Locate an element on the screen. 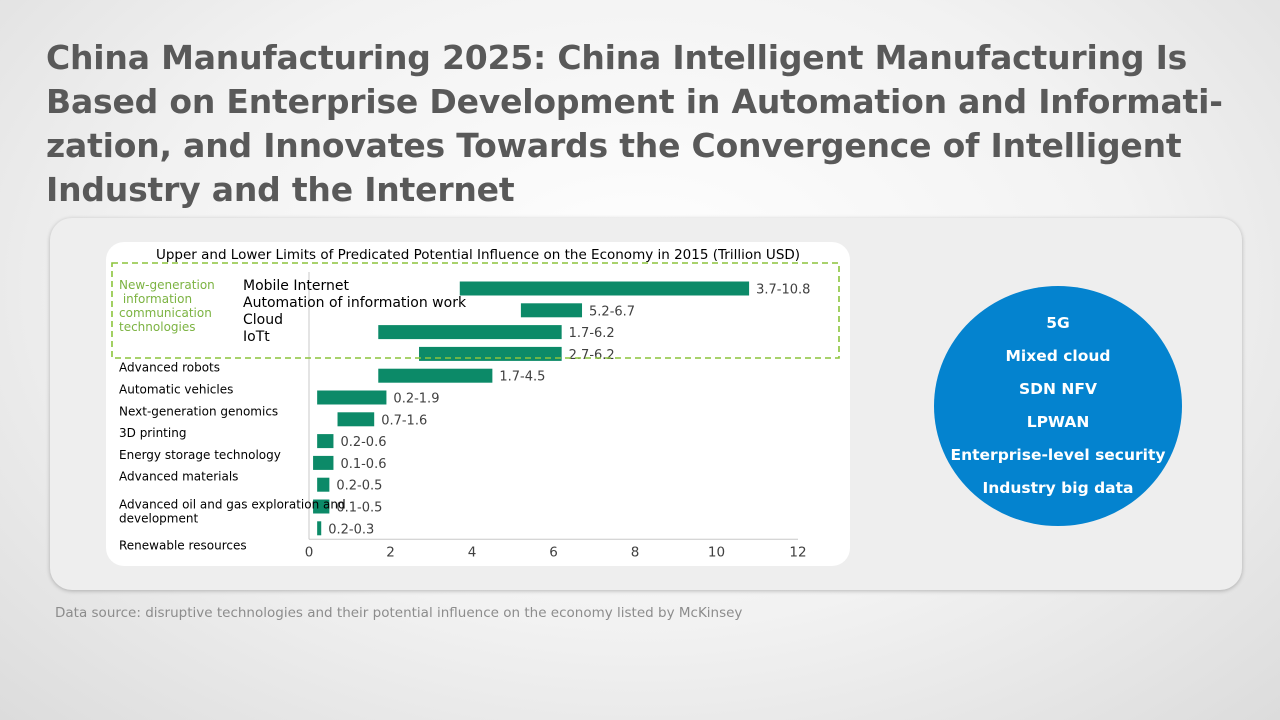 This screenshot has height=720, width=1280. category-label: 3D printing is located at coordinates (152, 433).